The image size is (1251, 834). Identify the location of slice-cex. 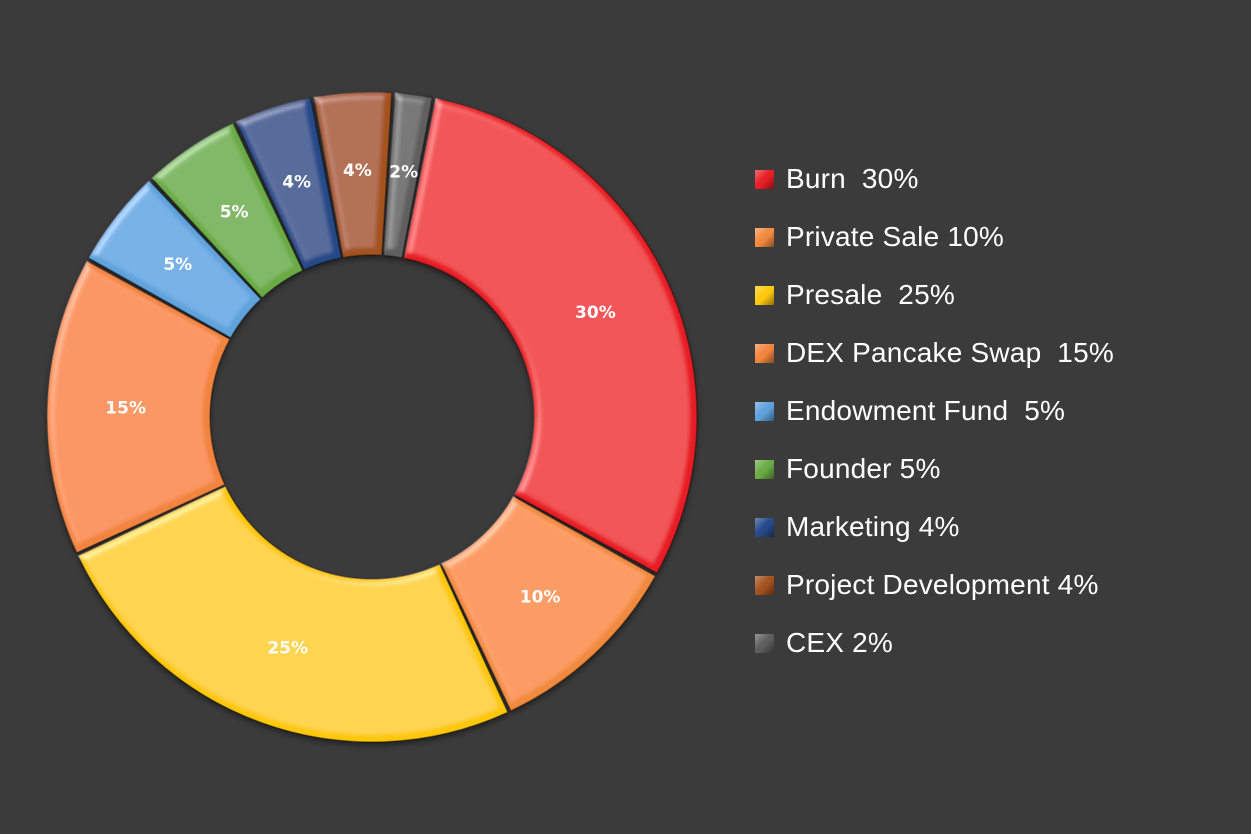
(408, 175).